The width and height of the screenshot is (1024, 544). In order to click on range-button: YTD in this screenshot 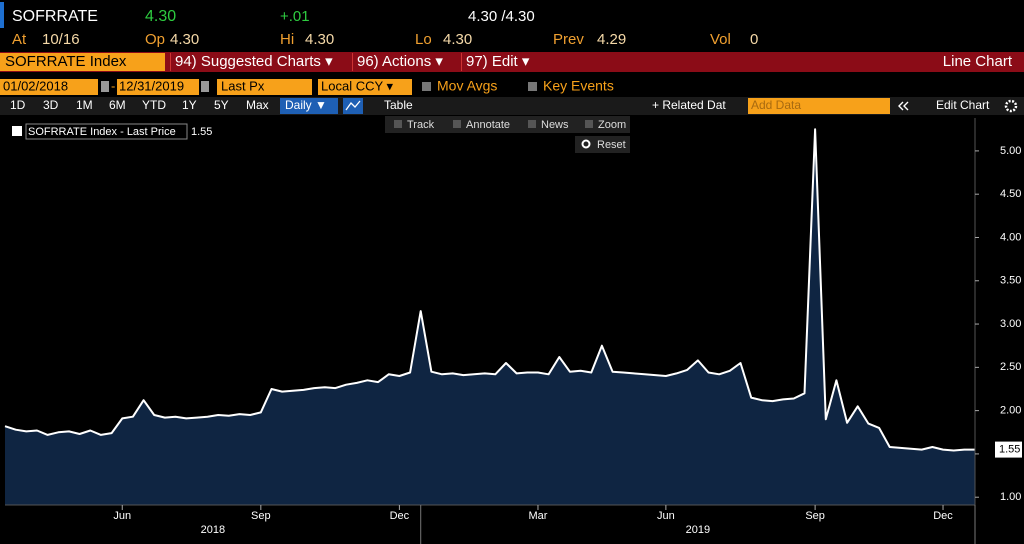, I will do `click(154, 105)`.